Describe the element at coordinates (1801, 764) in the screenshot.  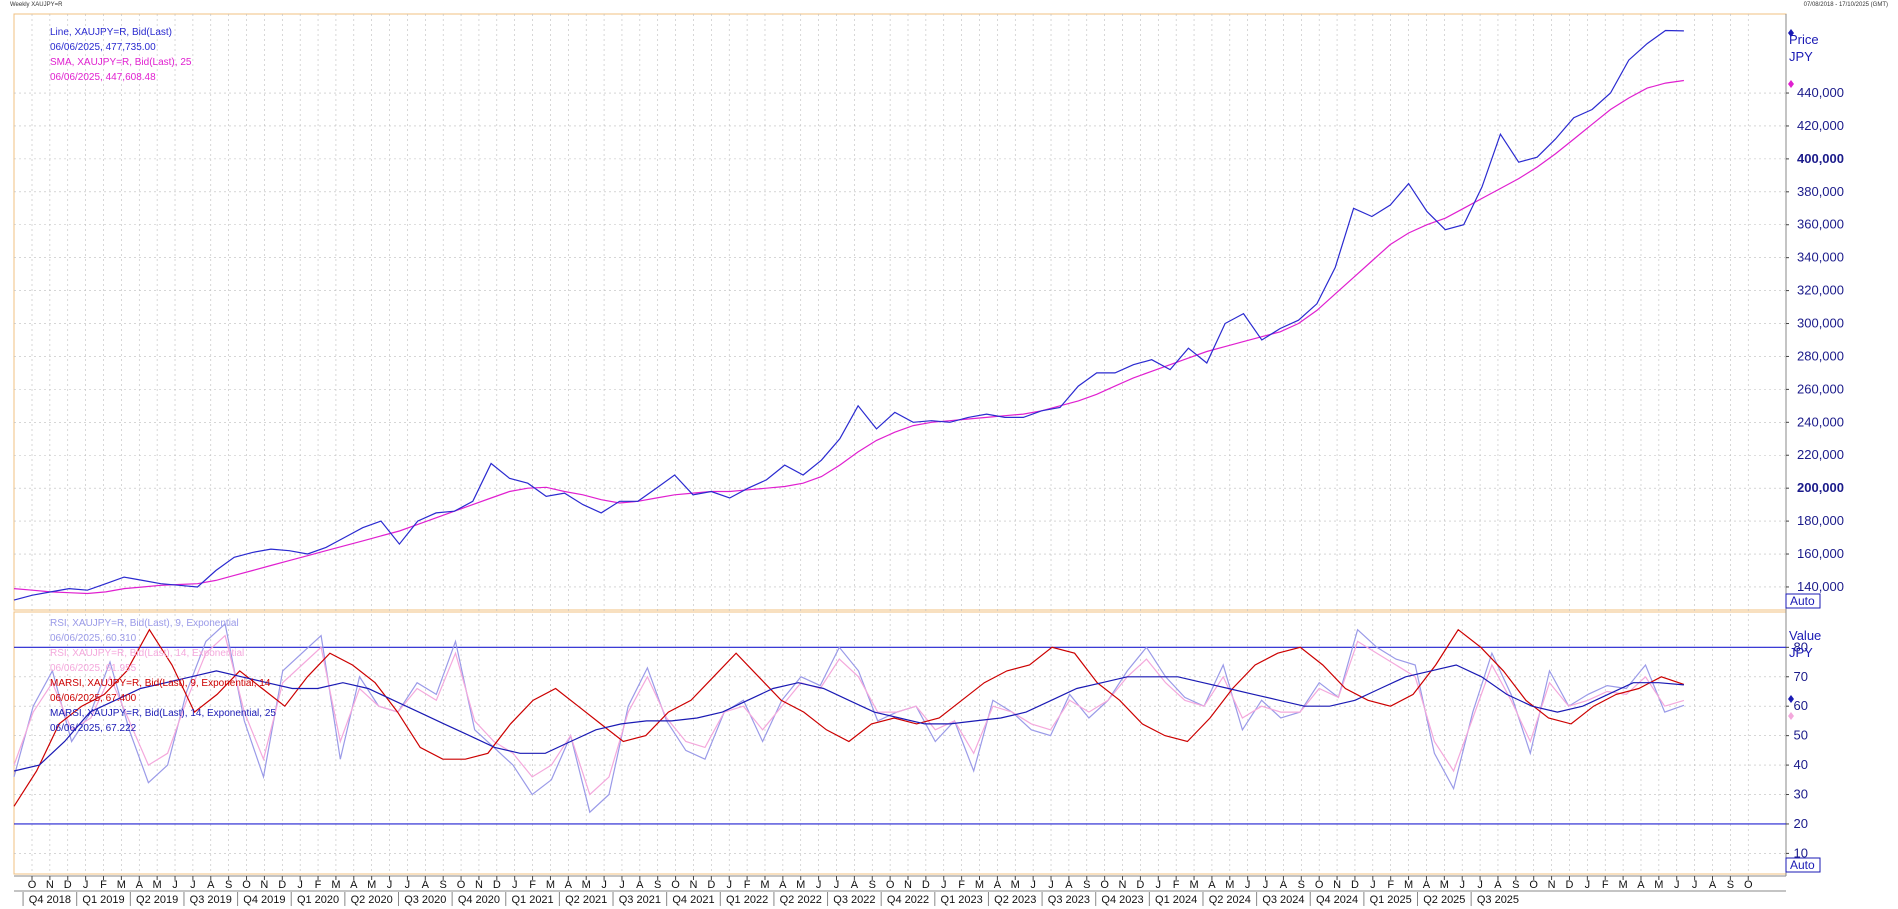
I see `indicator-tick-label: 40` at that location.